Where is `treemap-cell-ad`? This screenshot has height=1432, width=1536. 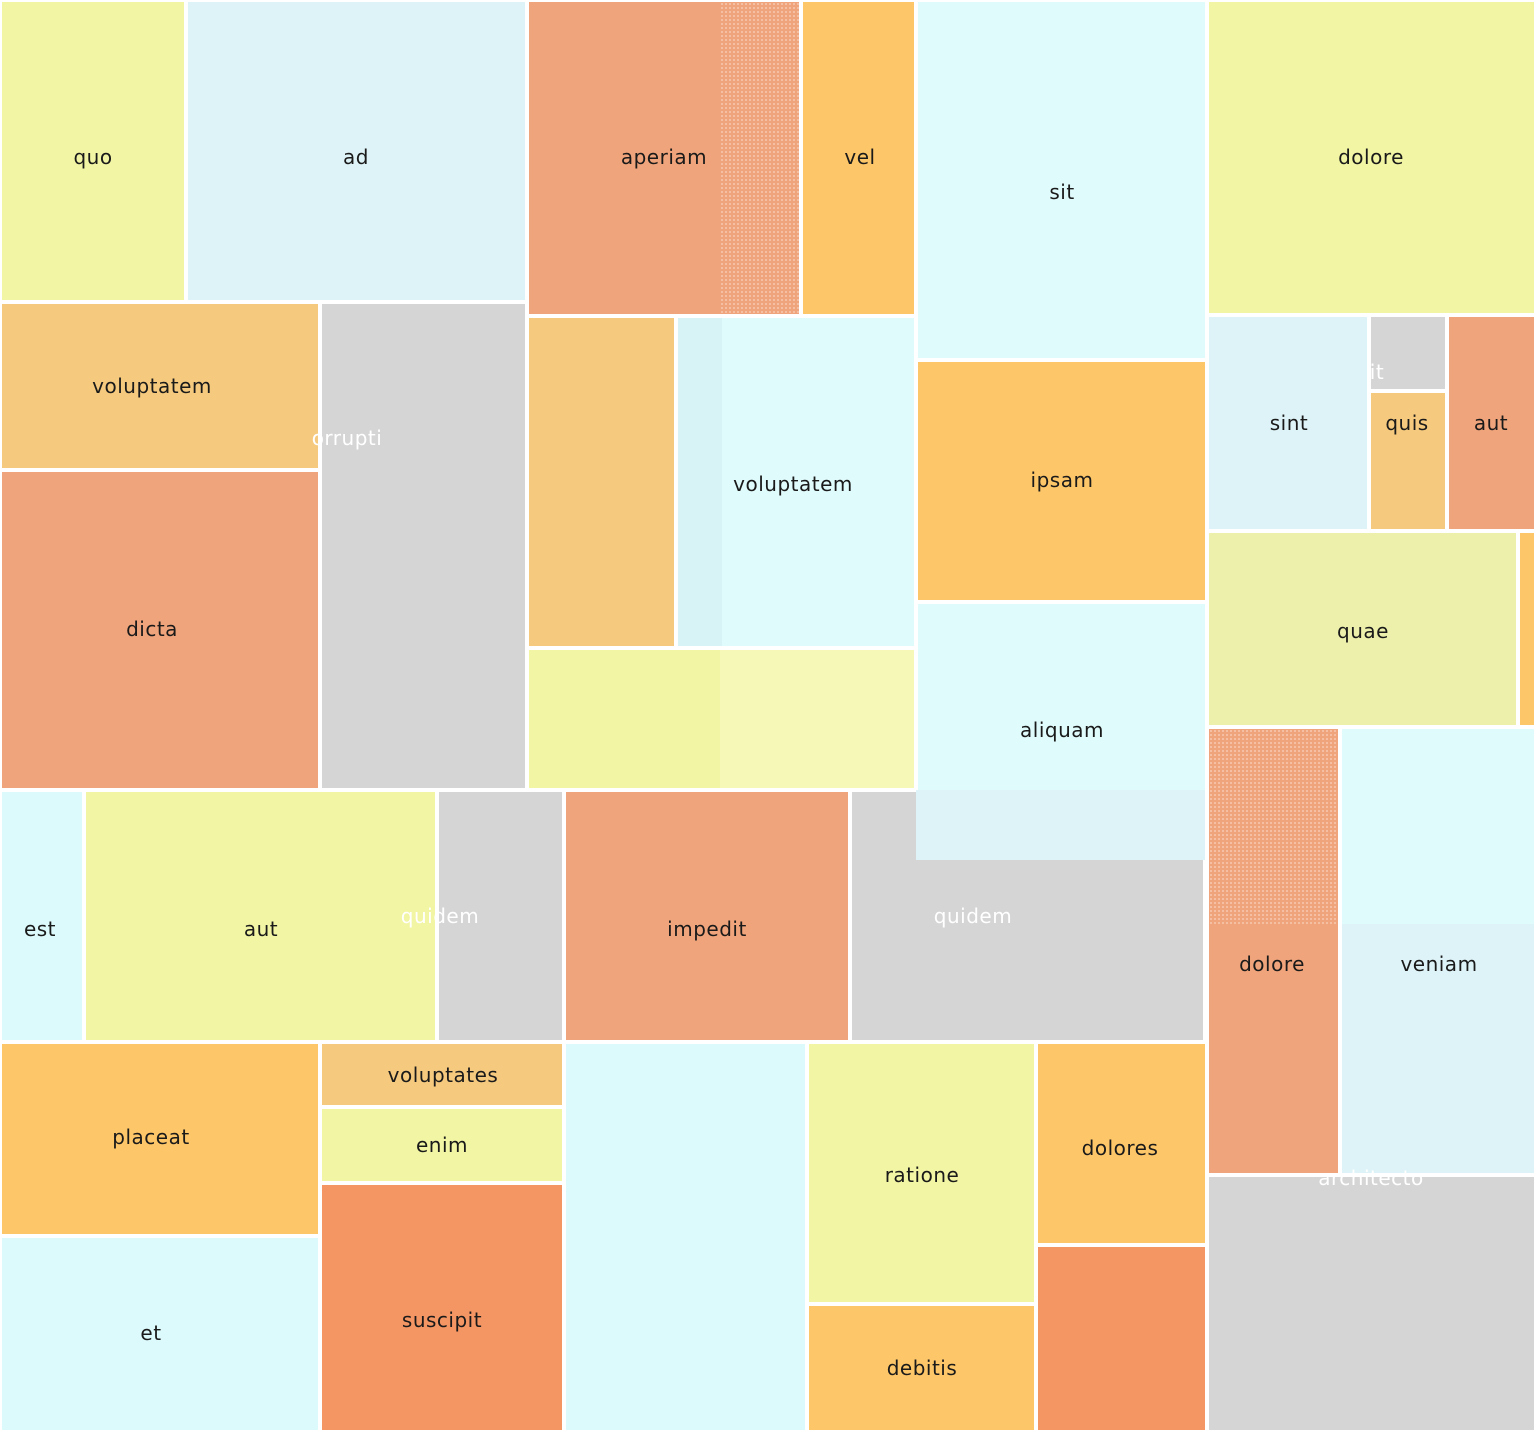 treemap-cell-ad is located at coordinates (356, 151).